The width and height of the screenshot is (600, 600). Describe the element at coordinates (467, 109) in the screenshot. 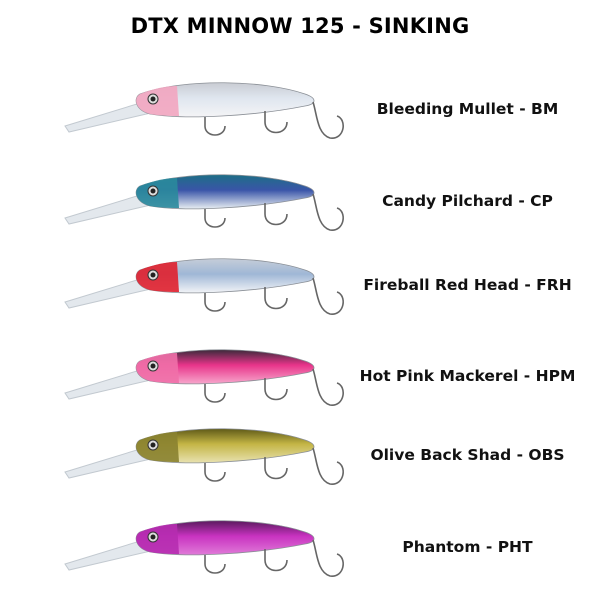

I see `lure-label: Bleeding Mullet - BM` at that location.